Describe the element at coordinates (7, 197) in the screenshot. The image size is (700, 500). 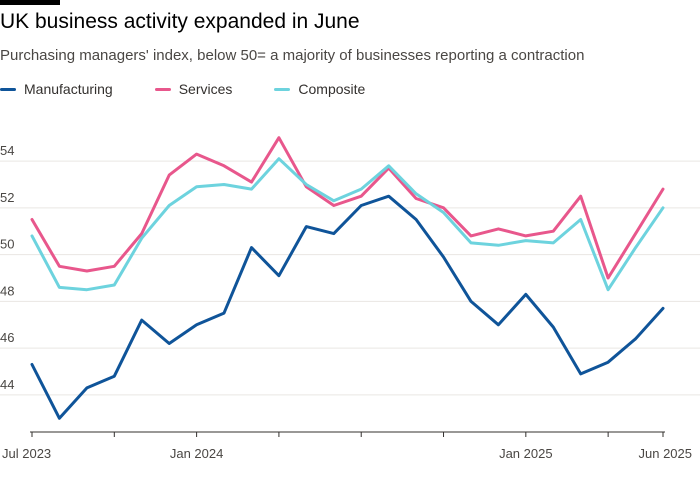
I see `y-tick-label-52: 52` at that location.